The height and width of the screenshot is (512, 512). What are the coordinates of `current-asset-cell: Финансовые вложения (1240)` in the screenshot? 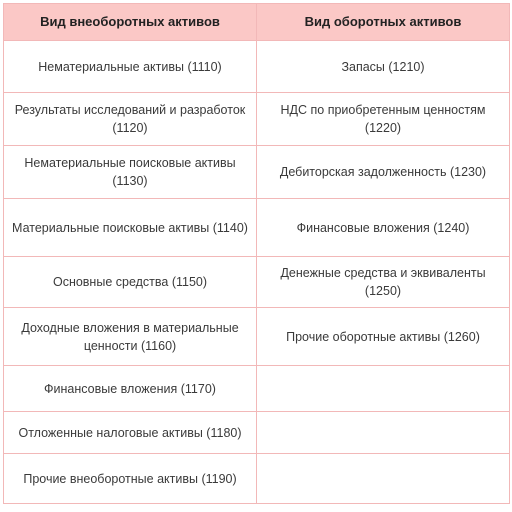 It's located at (383, 227).